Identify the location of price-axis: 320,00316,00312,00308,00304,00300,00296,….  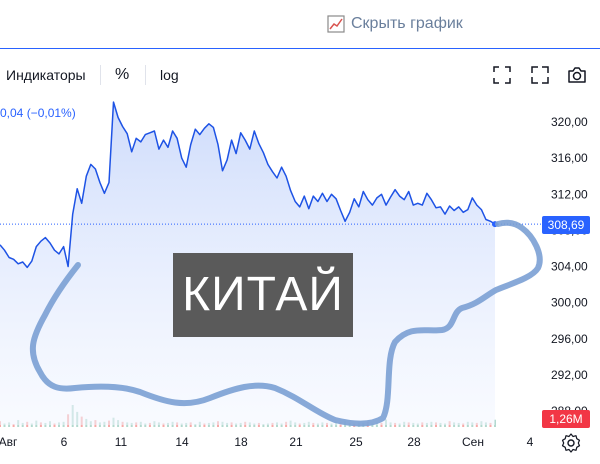
(569, 266).